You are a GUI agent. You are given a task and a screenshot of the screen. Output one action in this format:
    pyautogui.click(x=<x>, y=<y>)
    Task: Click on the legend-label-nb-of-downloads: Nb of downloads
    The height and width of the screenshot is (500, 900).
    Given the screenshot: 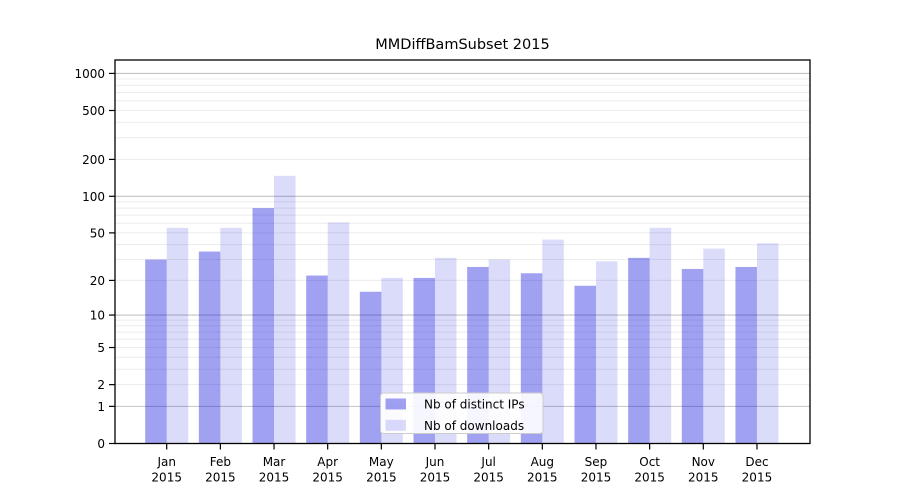 What is the action you would take?
    pyautogui.click(x=474, y=426)
    